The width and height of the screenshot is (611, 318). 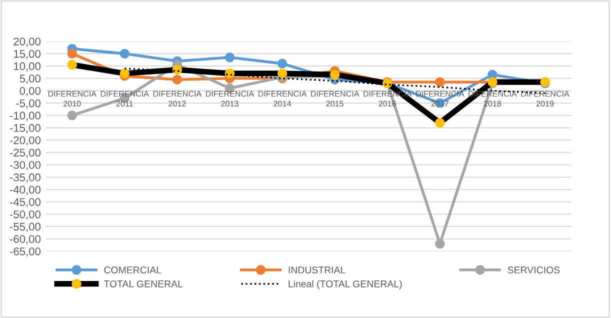 I want to click on y-tick-label: -45,00, so click(x=25, y=203).